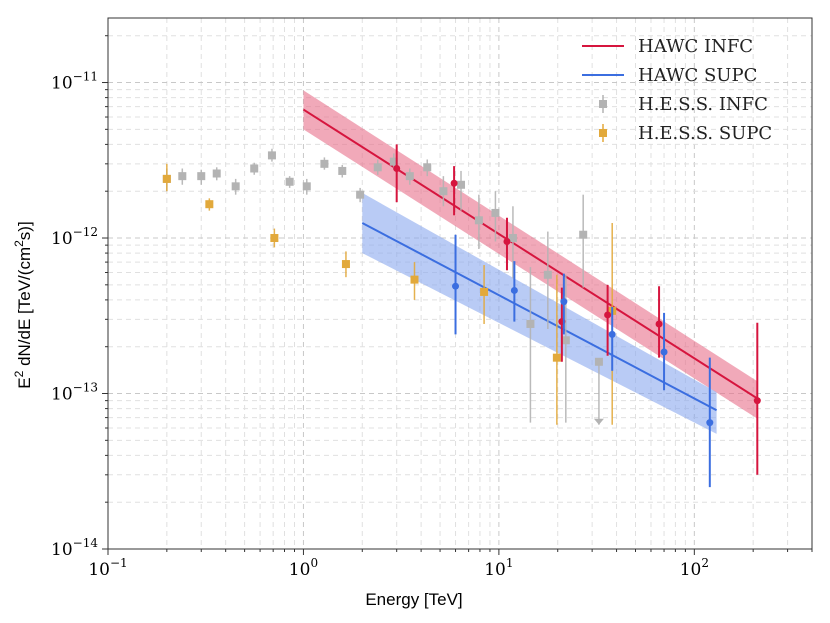 This screenshot has height=623, width=830. I want to click on y-label-post: s)], so click(24, 230).